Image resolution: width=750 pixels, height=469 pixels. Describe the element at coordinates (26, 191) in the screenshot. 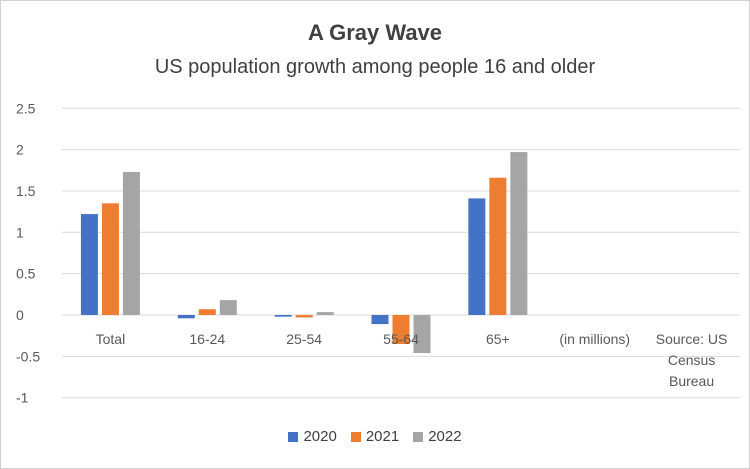

I see `y-tick-label: 1.5` at that location.